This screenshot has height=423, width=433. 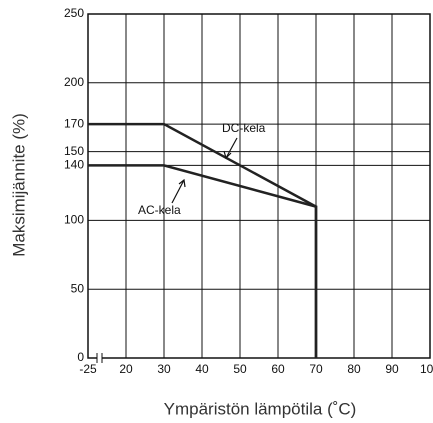 What do you see at coordinates (316, 369) in the screenshot?
I see `x-tick-label: 70` at bounding box center [316, 369].